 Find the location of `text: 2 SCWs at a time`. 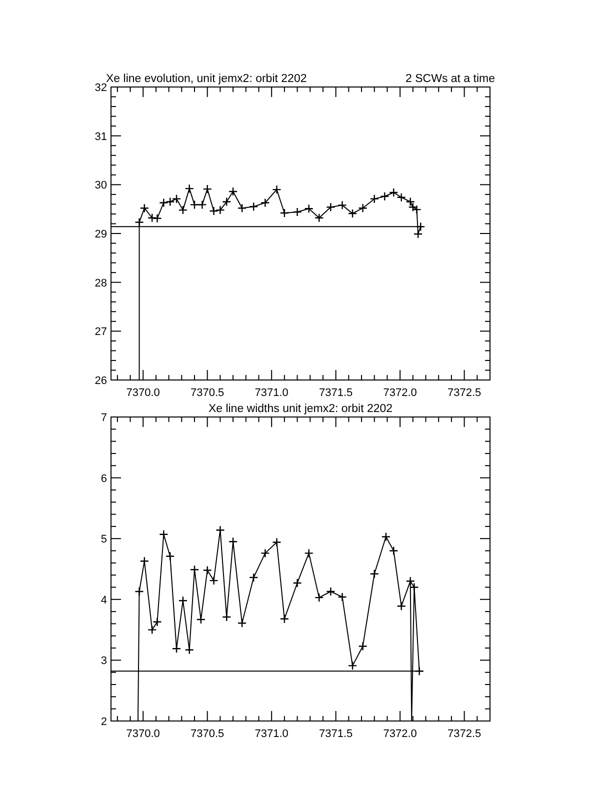

text: 2 SCWs at a time is located at coordinates (450, 79).